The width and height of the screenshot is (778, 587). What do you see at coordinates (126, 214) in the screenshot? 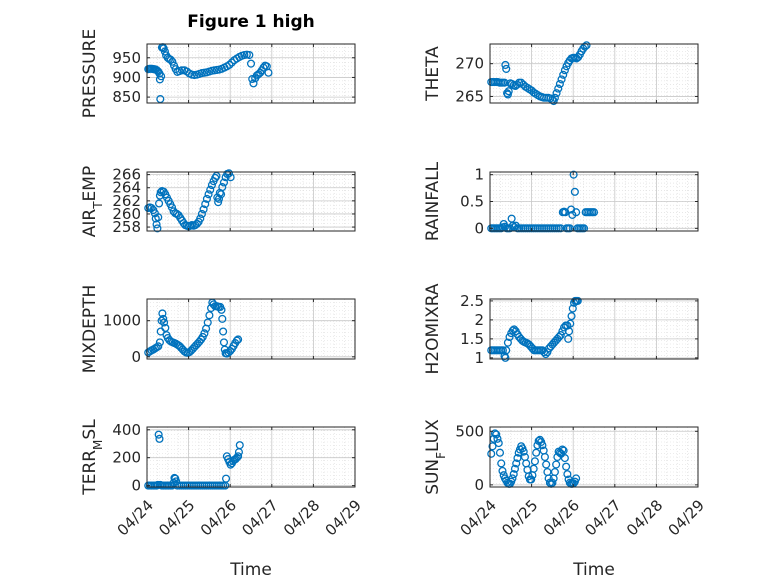
I see `y-tick-label: 260` at bounding box center [126, 214].